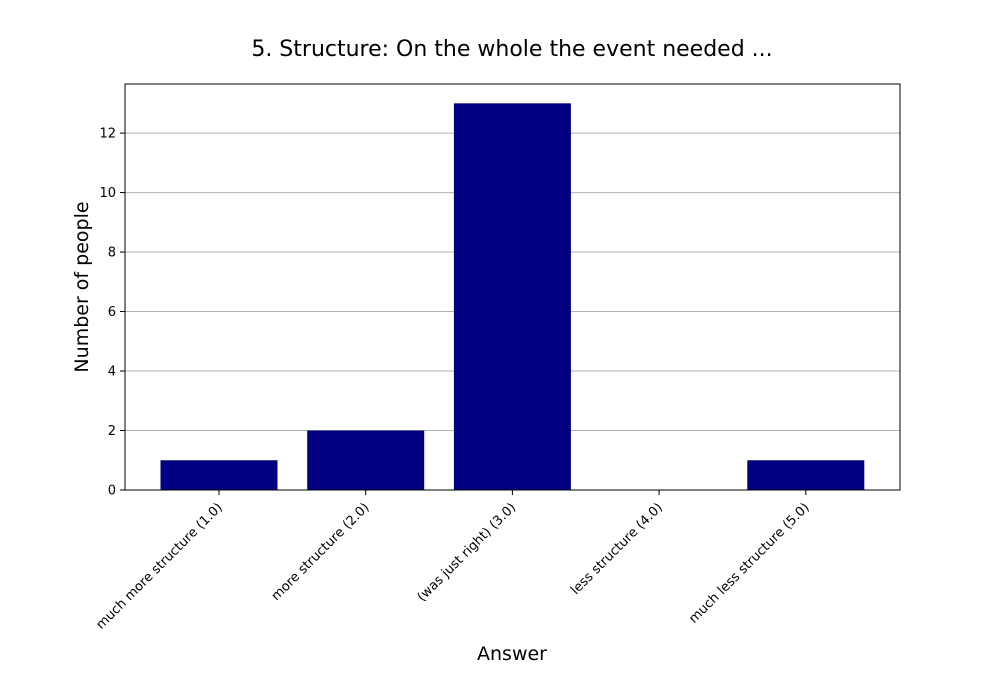 The width and height of the screenshot is (1000, 700). I want to click on y-tick-label: 6, so click(112, 312).